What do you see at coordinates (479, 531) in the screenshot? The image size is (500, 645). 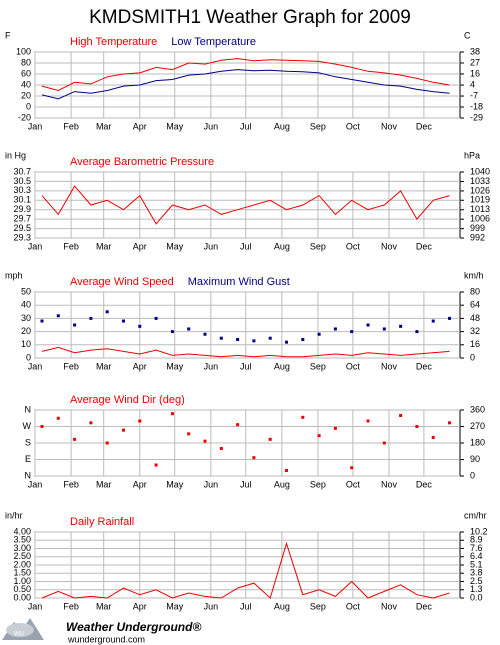 I see `y2-tick-label: 10.2` at bounding box center [479, 531].